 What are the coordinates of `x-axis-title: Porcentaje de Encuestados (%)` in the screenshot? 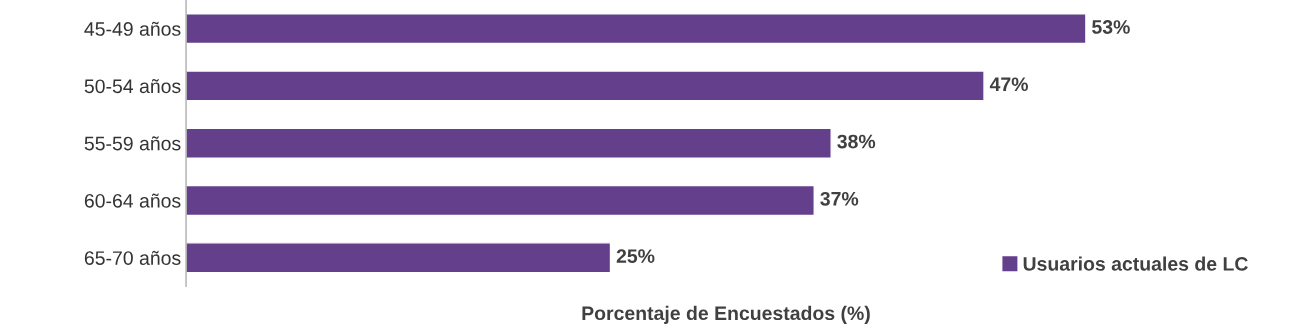 It's located at (726, 314).